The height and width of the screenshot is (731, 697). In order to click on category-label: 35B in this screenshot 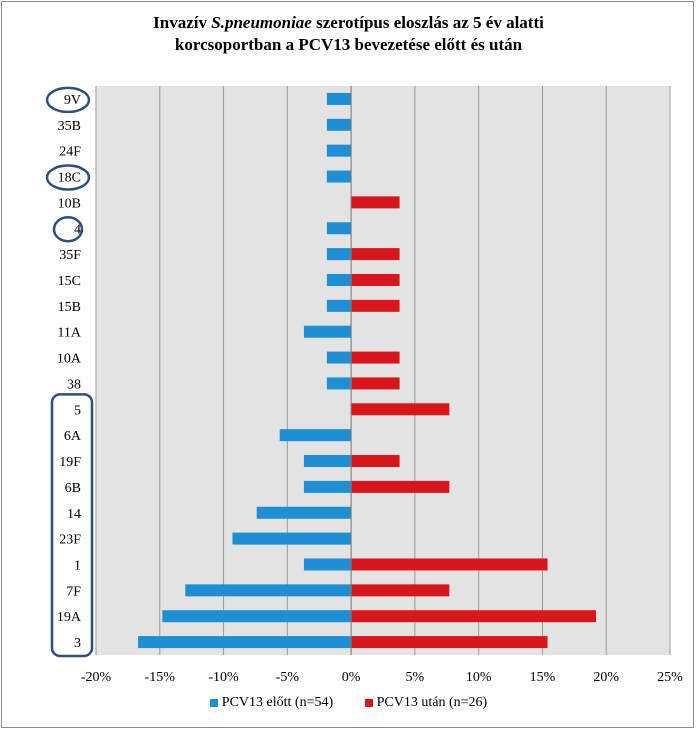, I will do `click(69, 126)`.